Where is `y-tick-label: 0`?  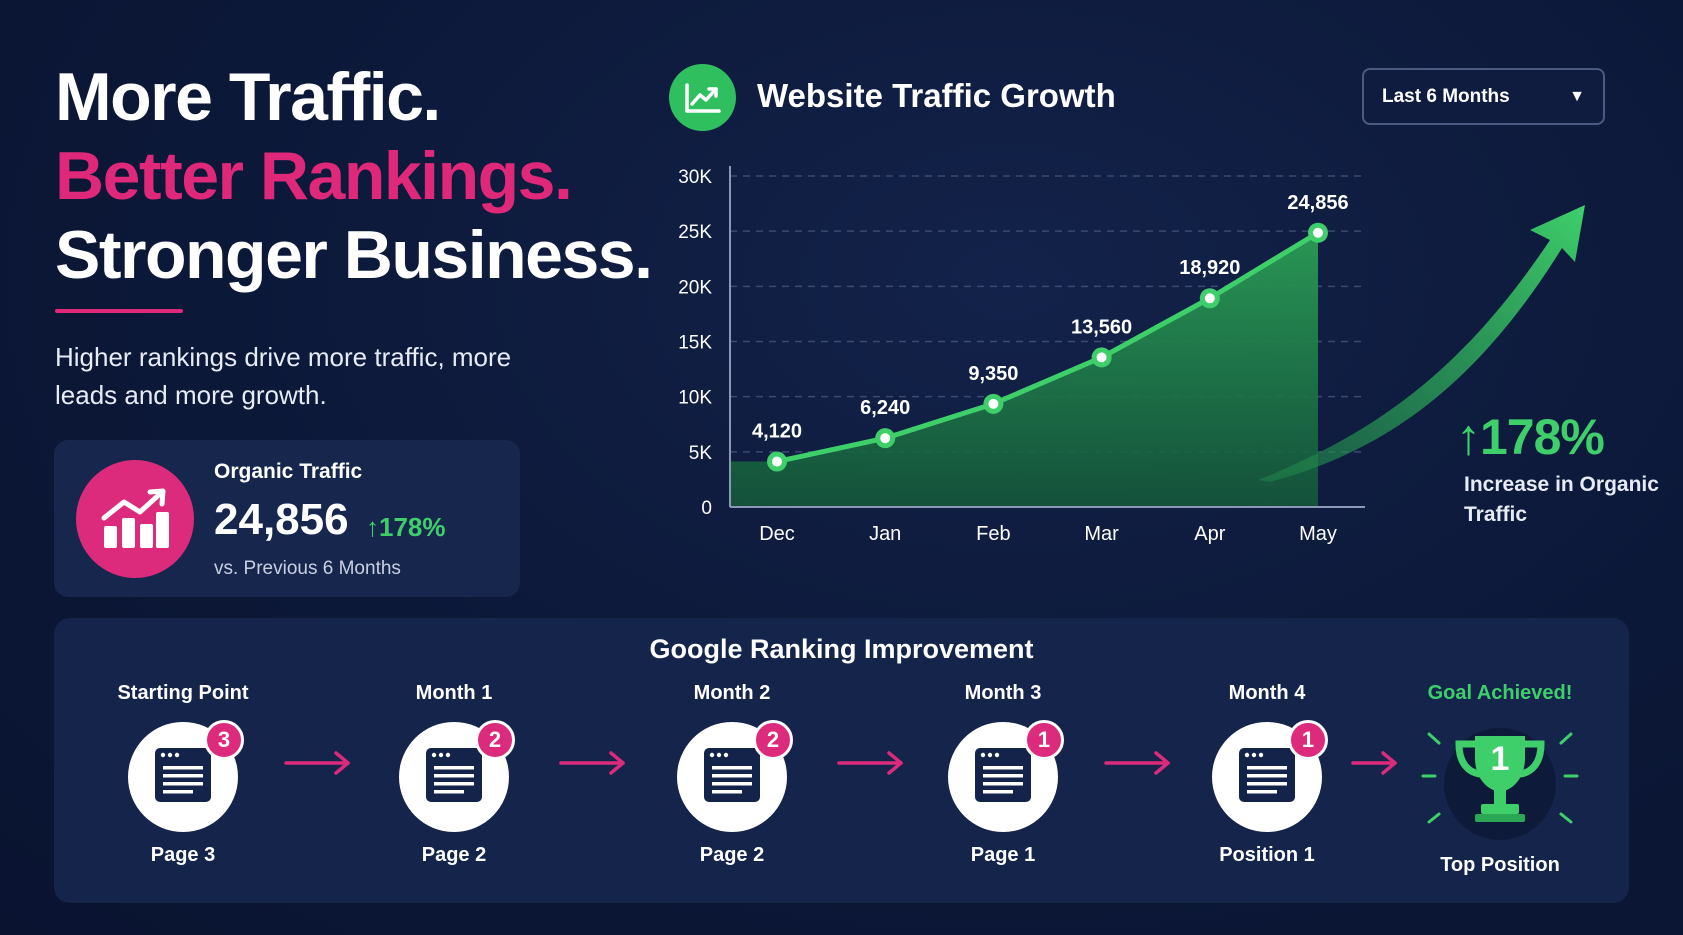
y-tick-label: 0 is located at coordinates (706, 508).